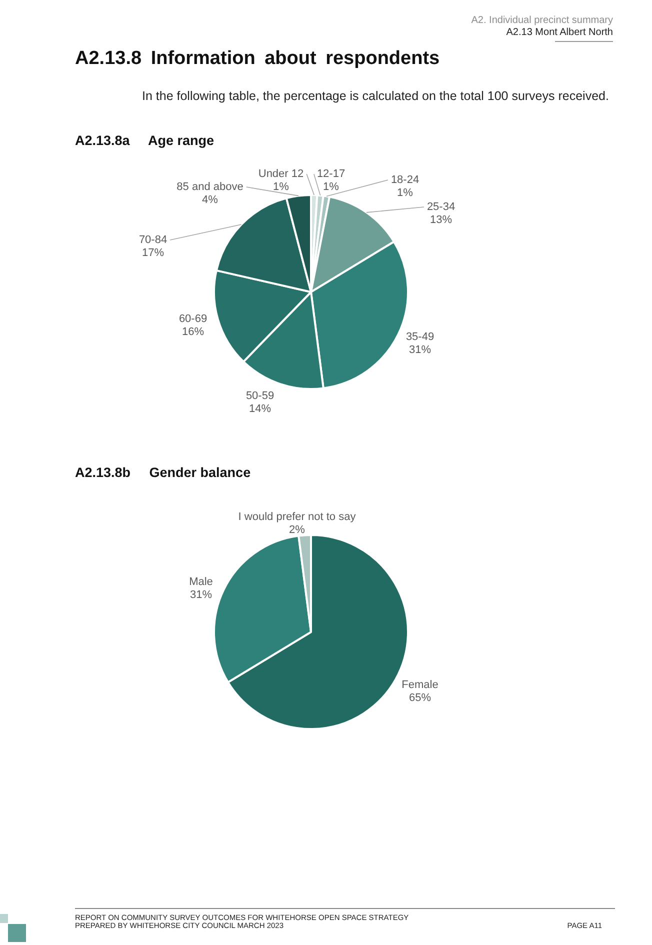 The height and width of the screenshot is (945, 652). What do you see at coordinates (153, 240) in the screenshot?
I see `slice-label: 70-84` at bounding box center [153, 240].